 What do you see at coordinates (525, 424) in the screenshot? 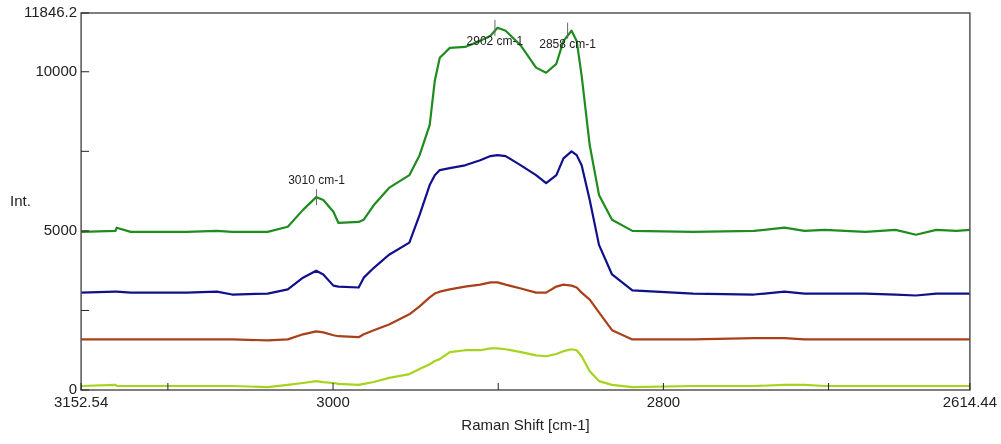
I see `x-axis-title: Raman Shift [cm-1]` at bounding box center [525, 424].